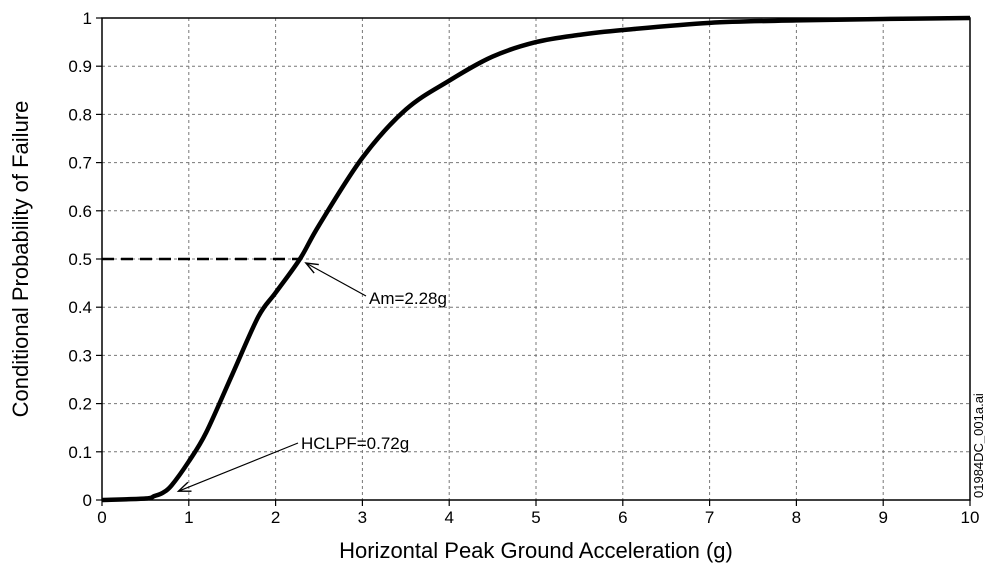 Image resolution: width=985 pixels, height=566 pixels. I want to click on am-annotation-label: Am=2.28g, so click(408, 298).